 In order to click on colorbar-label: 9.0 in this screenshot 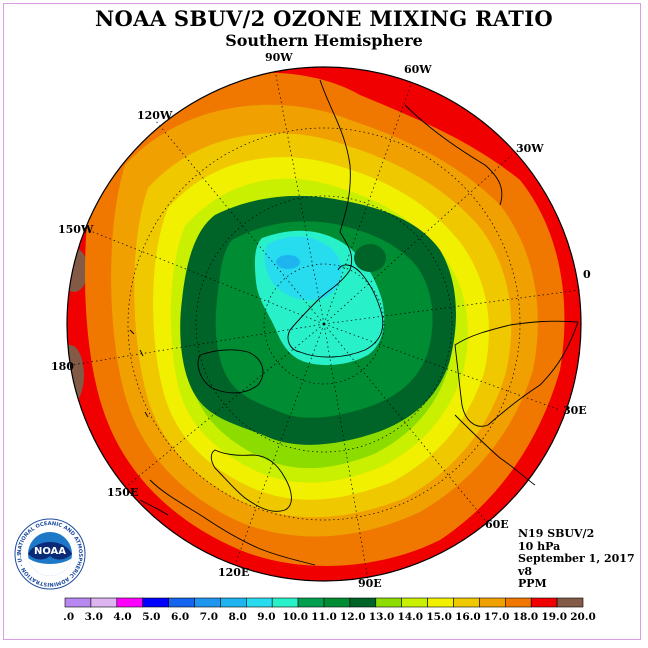, I will do `click(266, 617)`.